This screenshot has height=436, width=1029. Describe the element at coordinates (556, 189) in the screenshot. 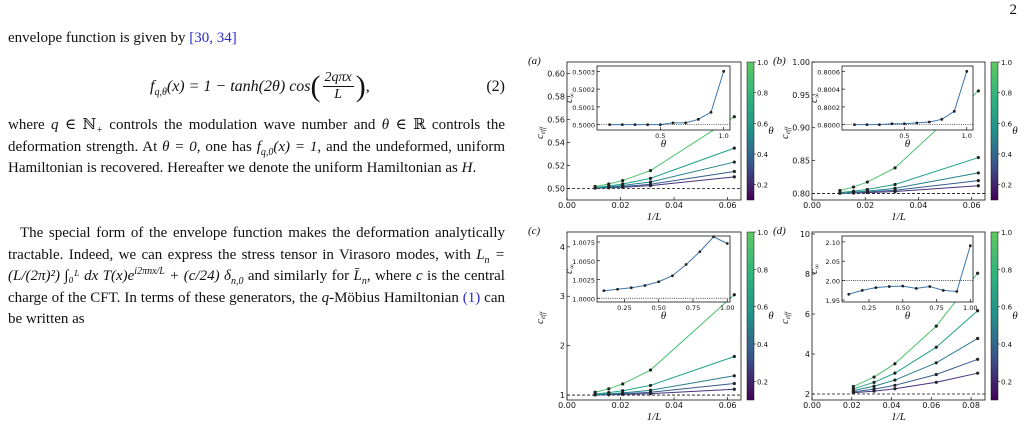

I see `y-tick-label: 0.50` at that location.